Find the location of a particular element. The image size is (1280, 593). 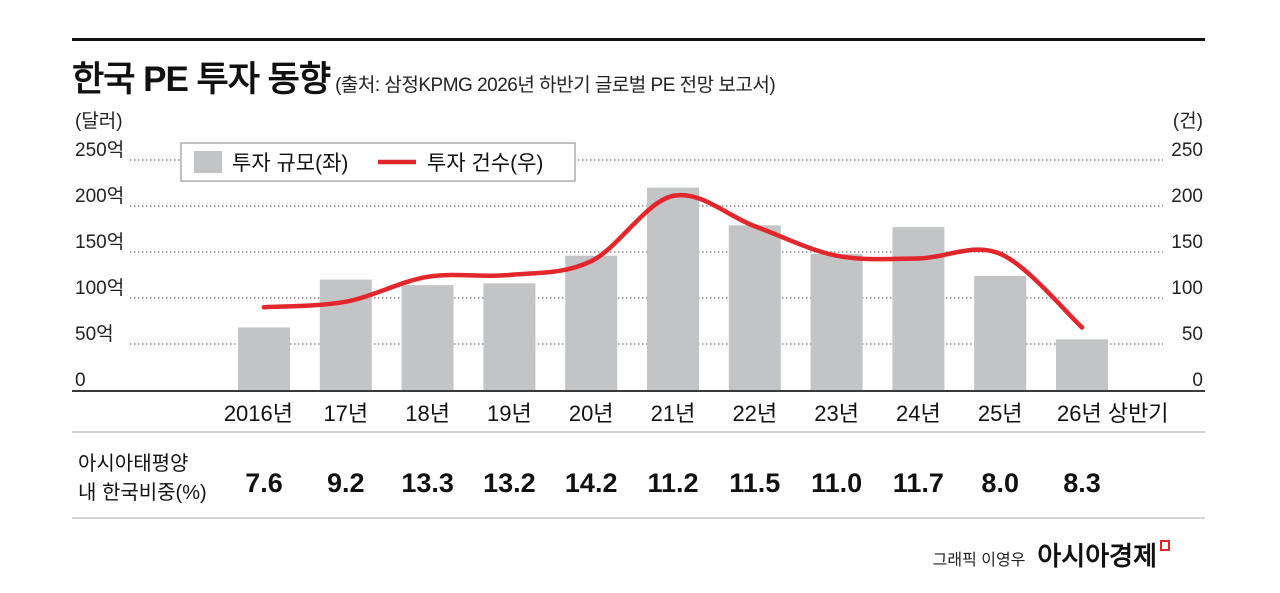

share-value-19: 13.2 is located at coordinates (509, 483).